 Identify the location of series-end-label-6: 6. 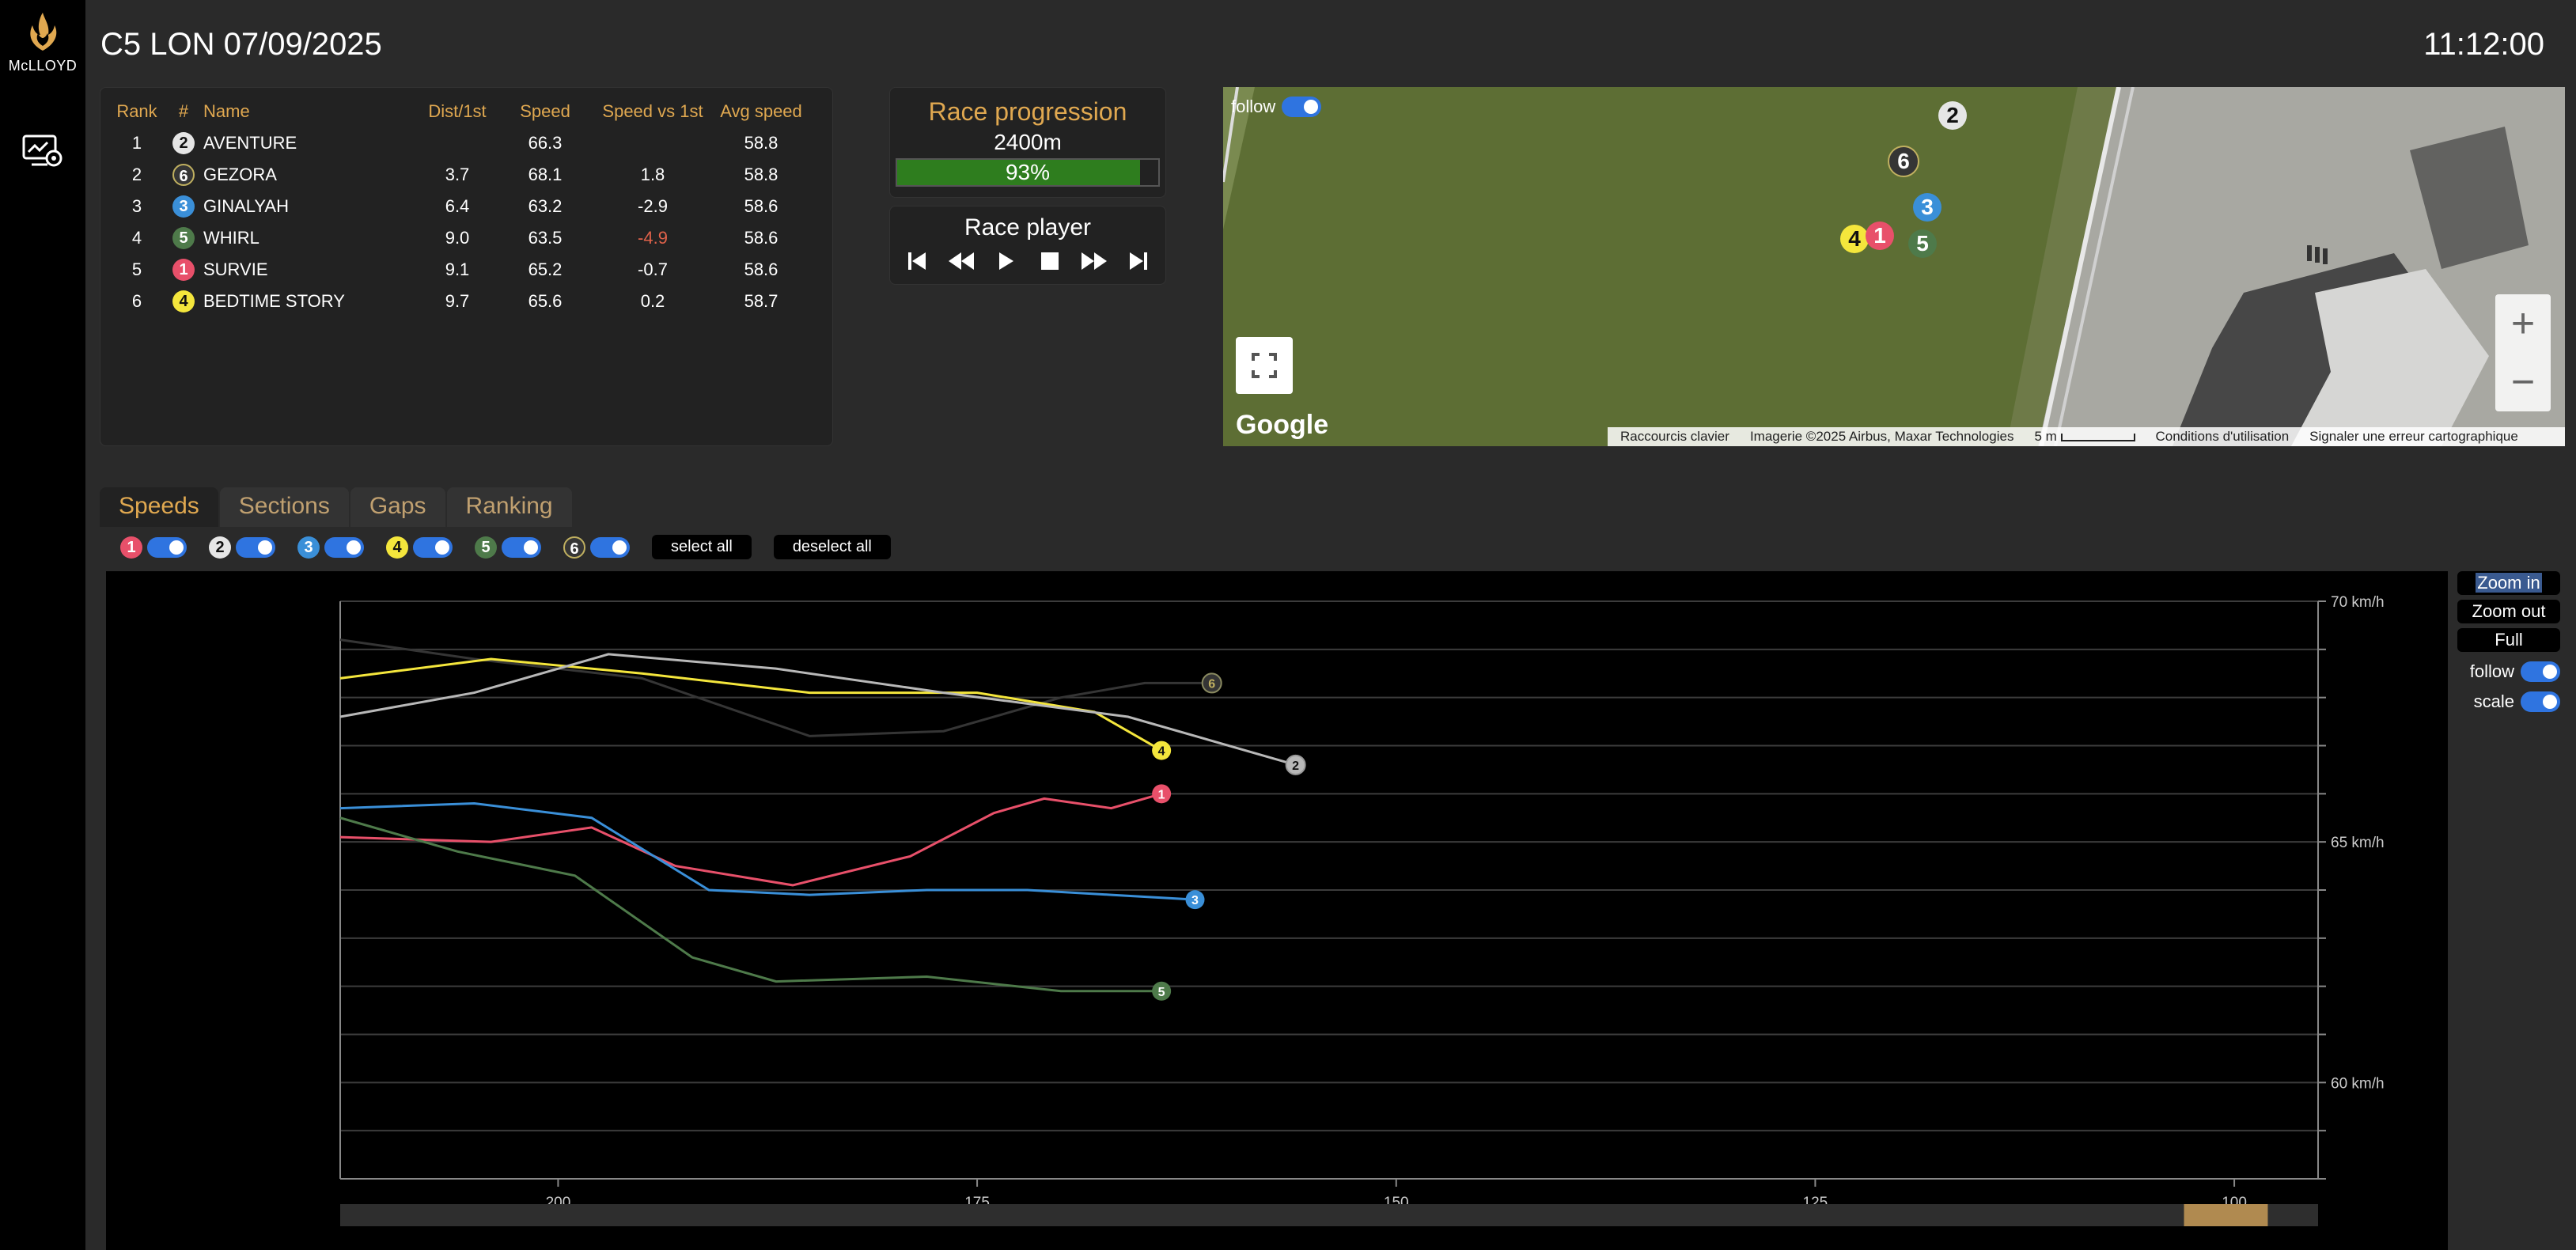
(1211, 684).